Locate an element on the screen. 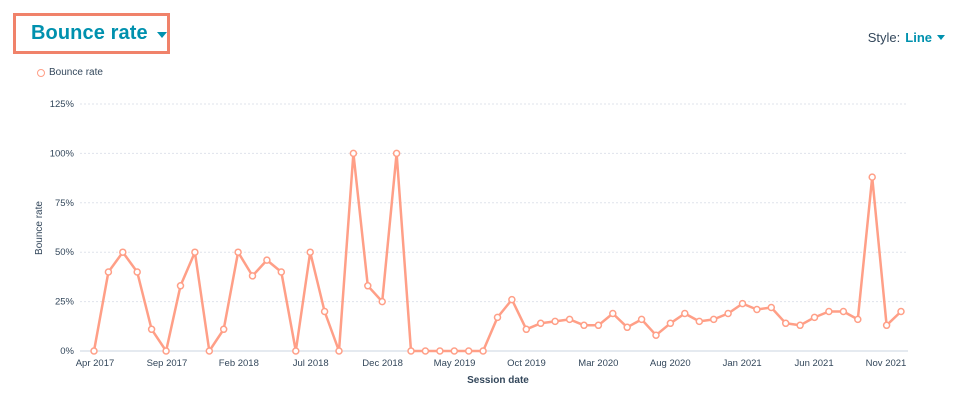 Image resolution: width=975 pixels, height=417 pixels. style-value: Line is located at coordinates (918, 37).